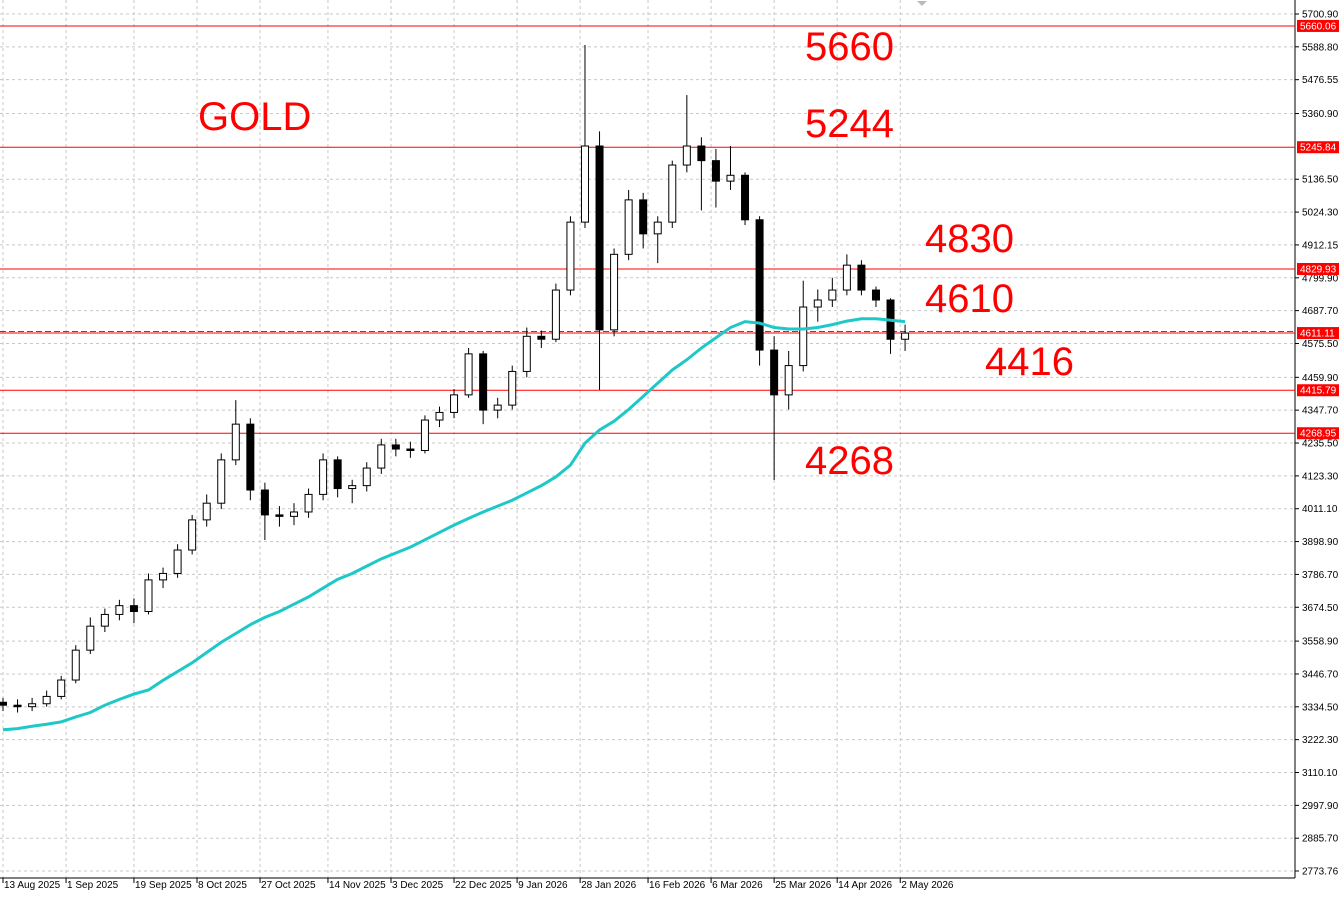 This screenshot has width=1344, height=900. I want to click on x-tick-label: 27 Oct 2025, so click(288, 885).